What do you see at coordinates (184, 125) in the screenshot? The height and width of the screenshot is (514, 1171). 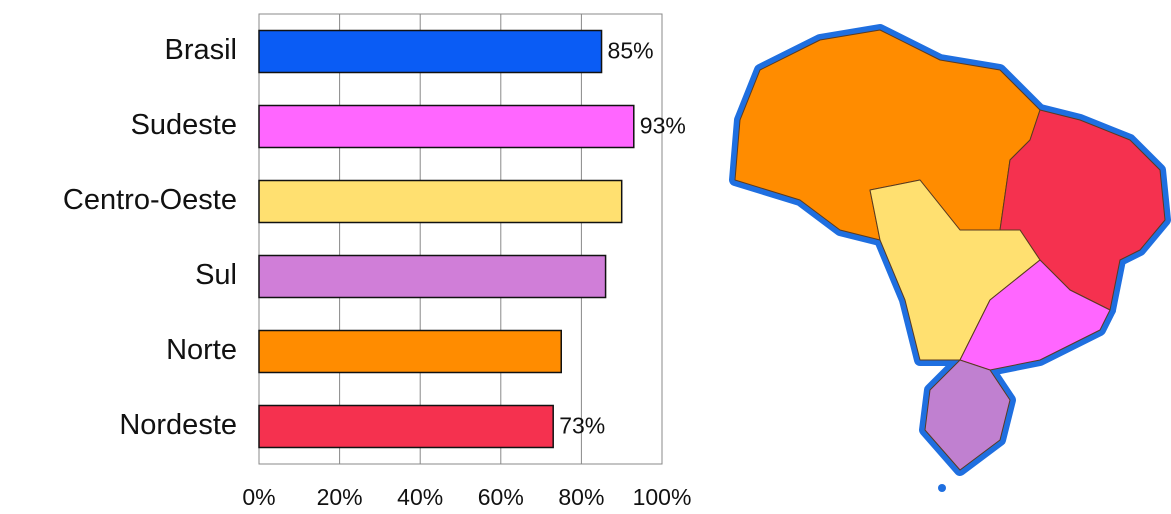 I see `y-tick-label: Sudeste` at bounding box center [184, 125].